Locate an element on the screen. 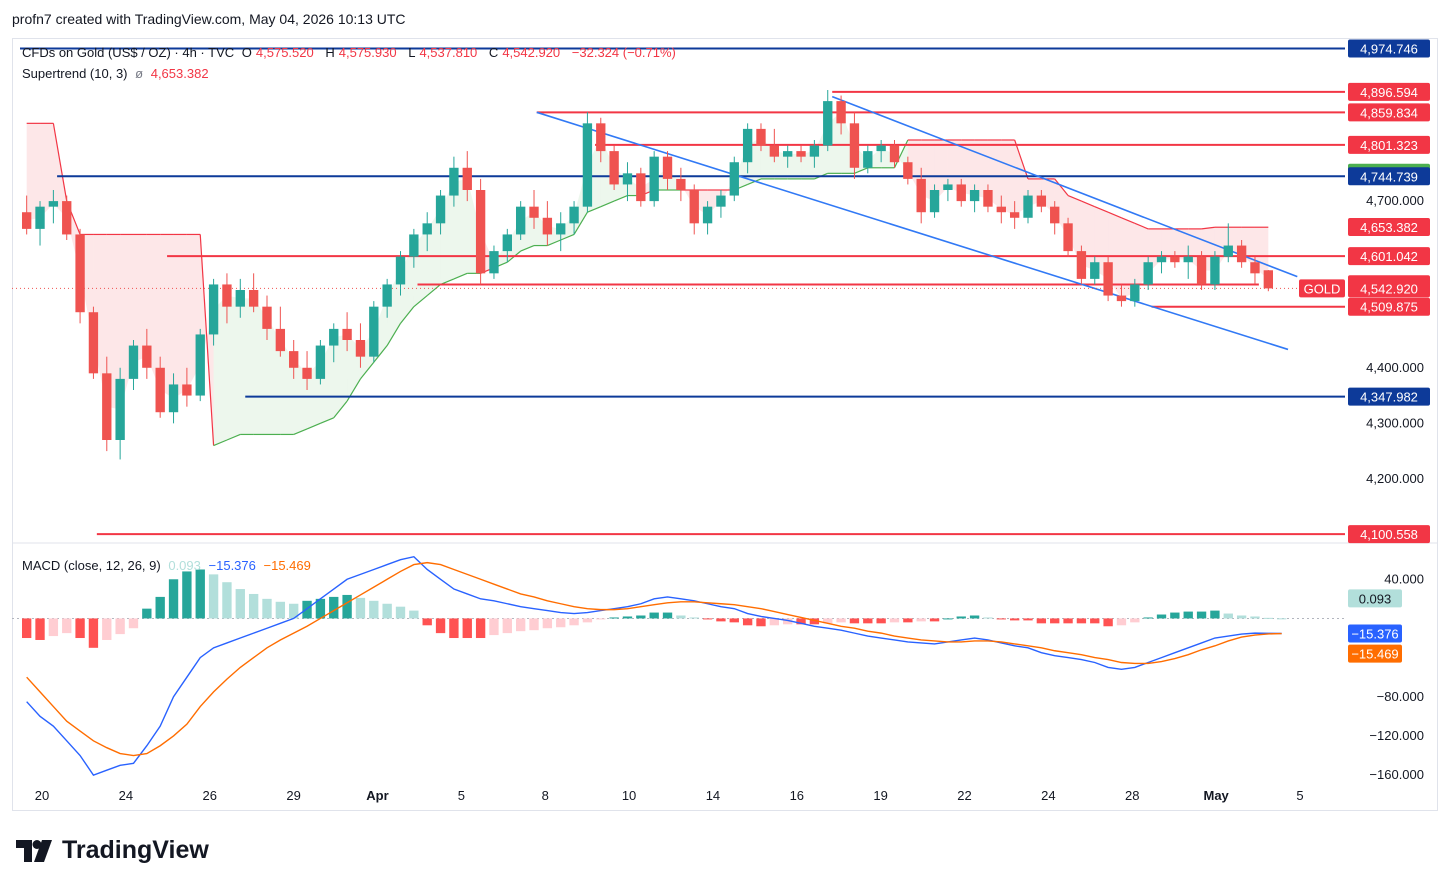  price-level-label: 4,509.875 is located at coordinates (1389, 307).